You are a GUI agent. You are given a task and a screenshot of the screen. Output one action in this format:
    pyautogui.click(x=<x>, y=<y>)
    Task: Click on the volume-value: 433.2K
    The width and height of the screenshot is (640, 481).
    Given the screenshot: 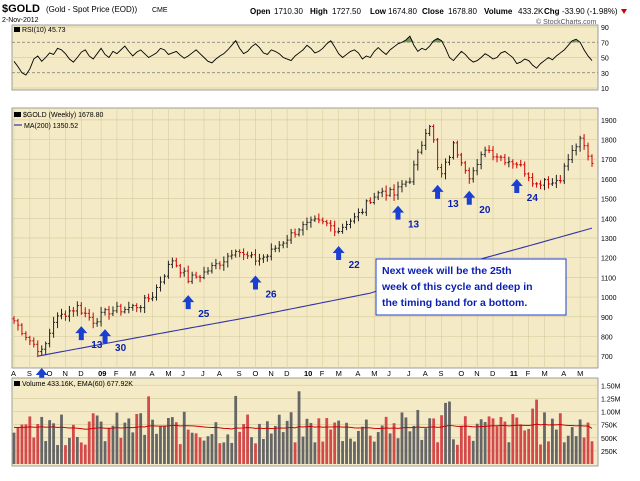 What is the action you would take?
    pyautogui.click(x=531, y=11)
    